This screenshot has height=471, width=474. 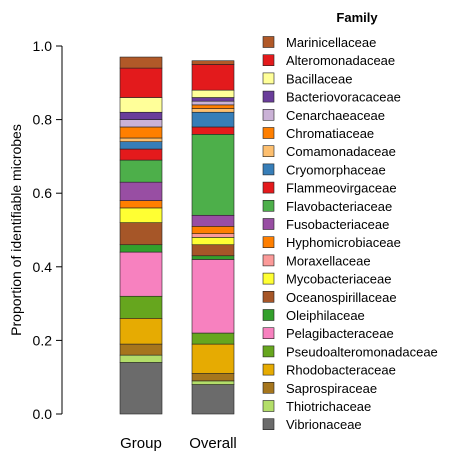 What do you see at coordinates (213, 106) in the screenshot?
I see `bar-segment: Chromatiaceae: 0.01` at bounding box center [213, 106].